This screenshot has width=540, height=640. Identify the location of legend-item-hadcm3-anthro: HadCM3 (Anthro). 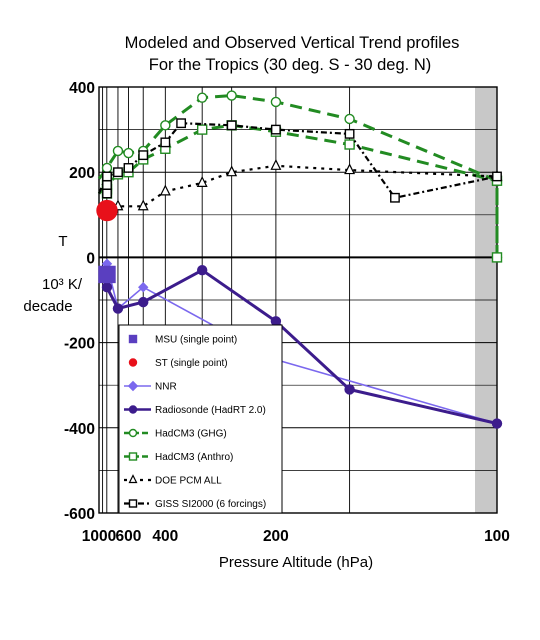
(178, 457).